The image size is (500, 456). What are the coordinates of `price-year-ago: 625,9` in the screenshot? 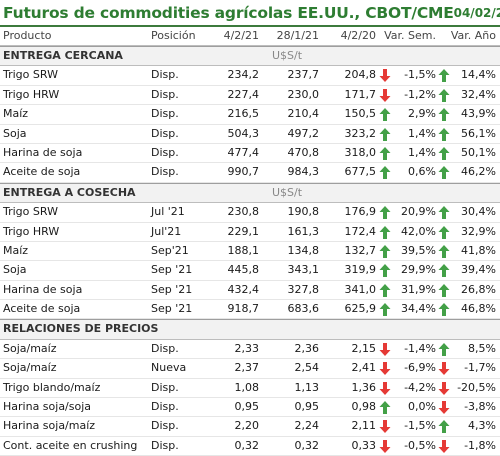 It's located at (360, 309).